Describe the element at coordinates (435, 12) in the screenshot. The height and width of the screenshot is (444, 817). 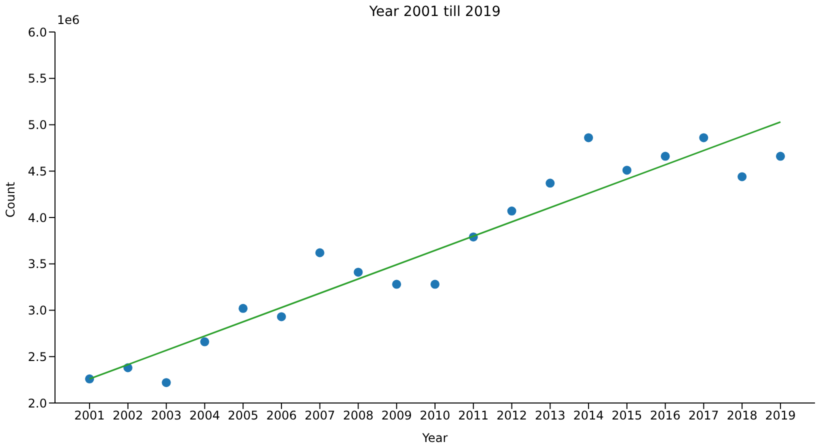
I see `chart-title: Year 2001 till 2019` at that location.